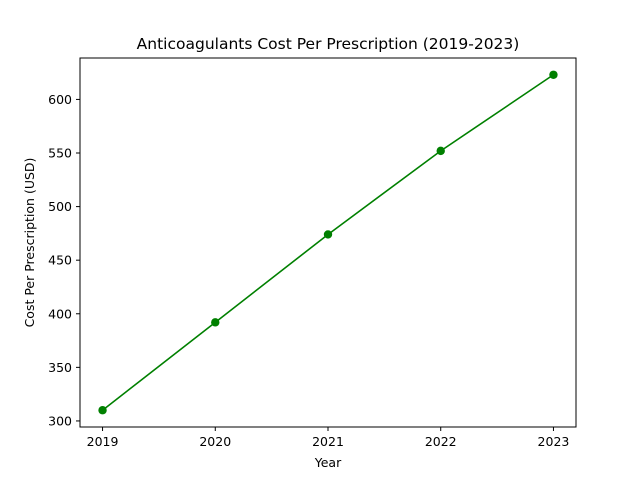 The height and width of the screenshot is (480, 640). I want to click on y-axis-label: Cost Per Prescription (USD), so click(29, 243).